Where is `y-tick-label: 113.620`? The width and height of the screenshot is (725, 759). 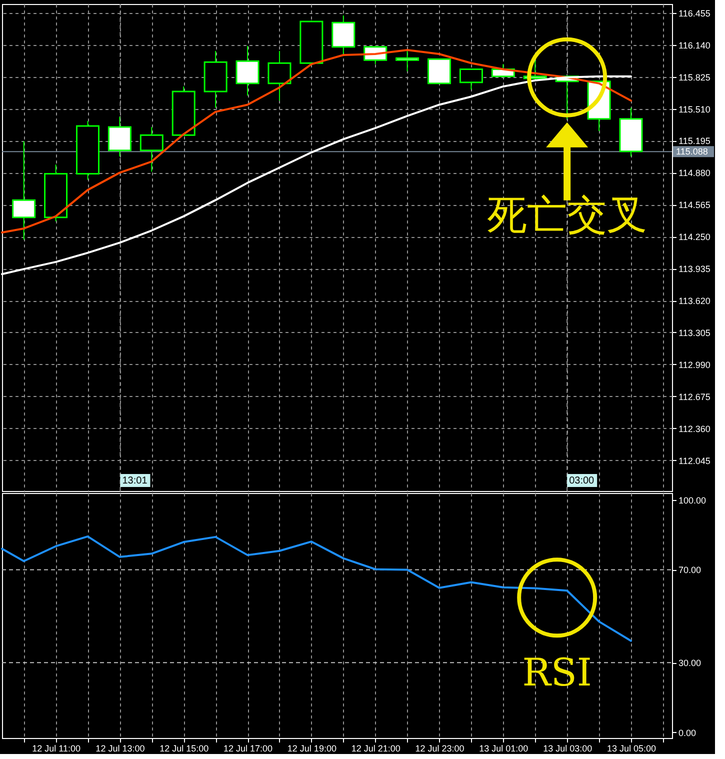
y-tick-label: 113.620 is located at coordinates (694, 301).